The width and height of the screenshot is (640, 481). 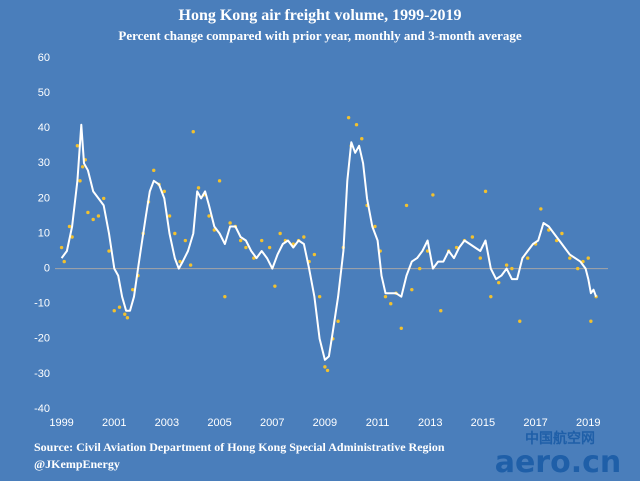 I want to click on y-tick-label: -10, so click(x=42, y=304).